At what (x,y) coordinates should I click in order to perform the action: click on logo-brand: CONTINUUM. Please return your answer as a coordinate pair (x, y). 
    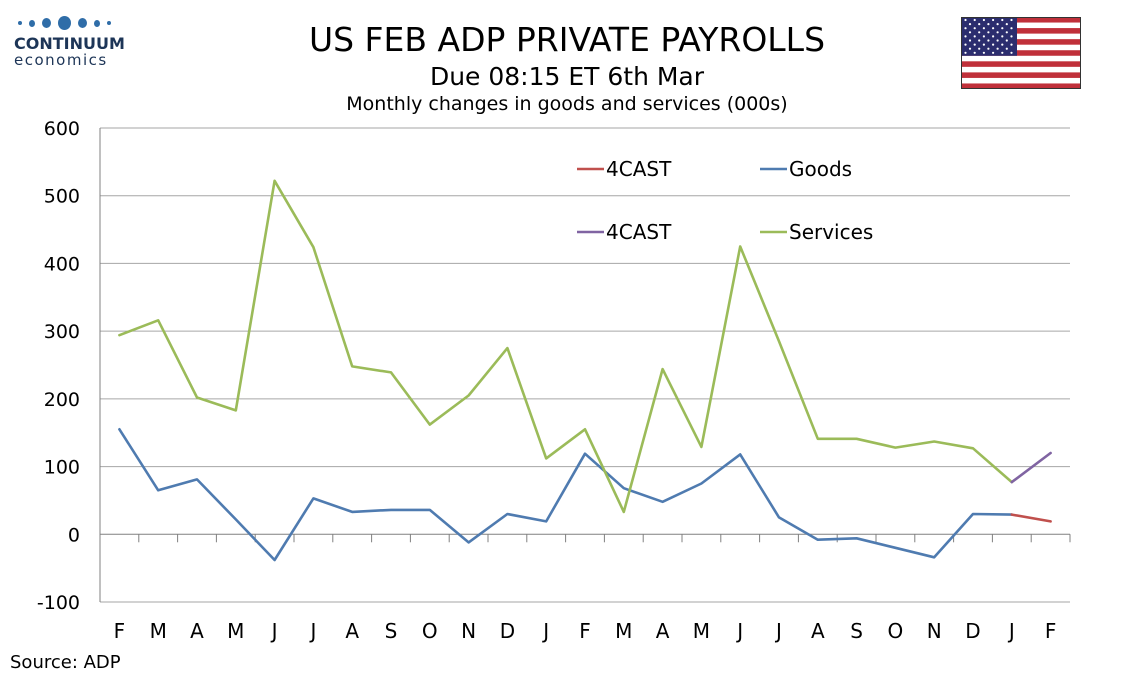
    Looking at the image, I should click on (69, 43).